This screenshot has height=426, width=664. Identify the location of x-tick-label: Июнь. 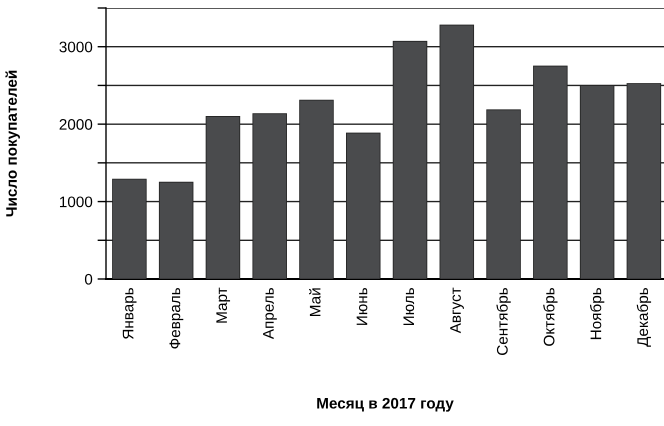
(362, 306).